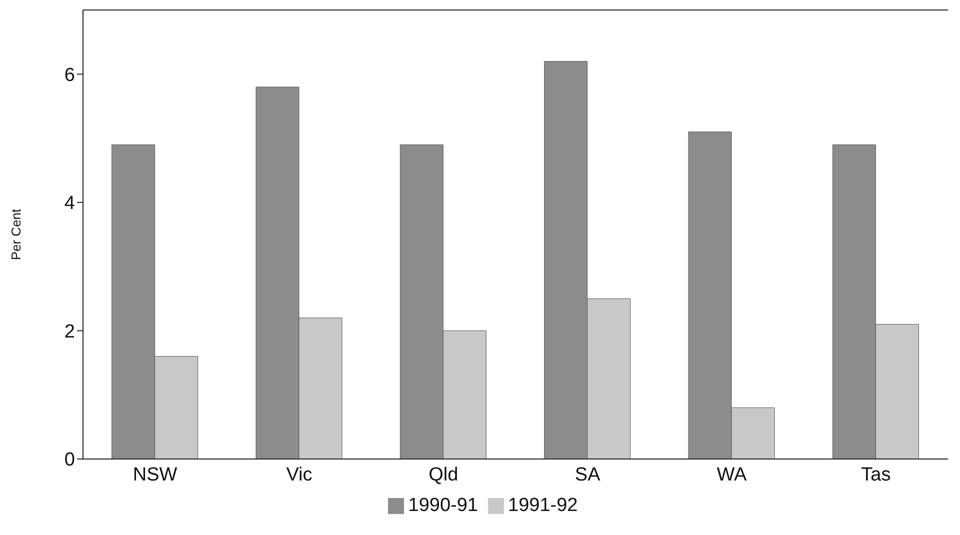 The width and height of the screenshot is (960, 535). Describe the element at coordinates (69, 460) in the screenshot. I see `y-tick-label: 0` at that location.